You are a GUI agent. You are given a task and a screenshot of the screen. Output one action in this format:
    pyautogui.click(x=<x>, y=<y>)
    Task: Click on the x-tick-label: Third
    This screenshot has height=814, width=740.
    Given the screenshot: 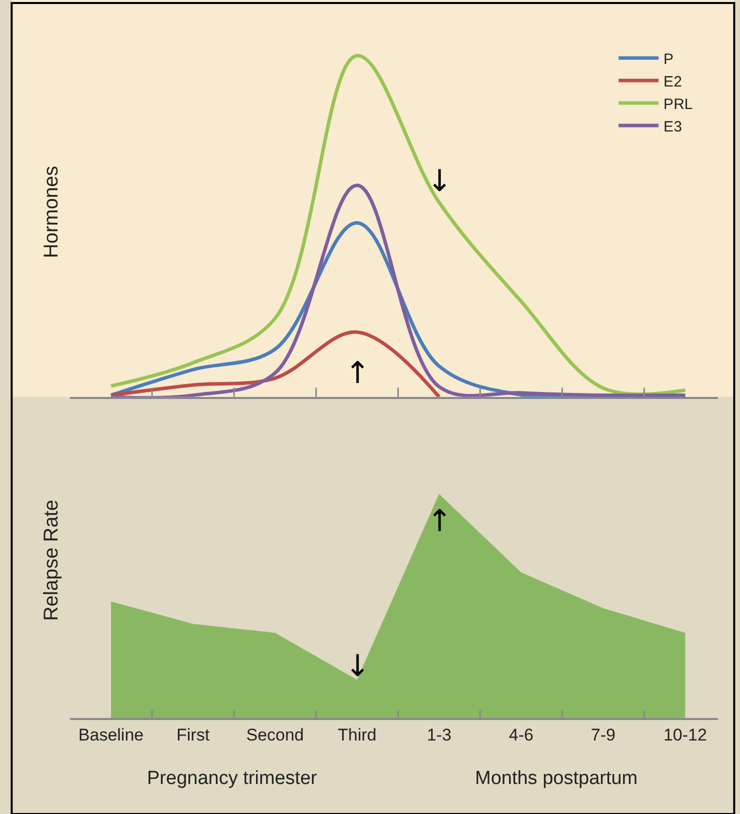 What is the action you would take?
    pyautogui.click(x=357, y=735)
    